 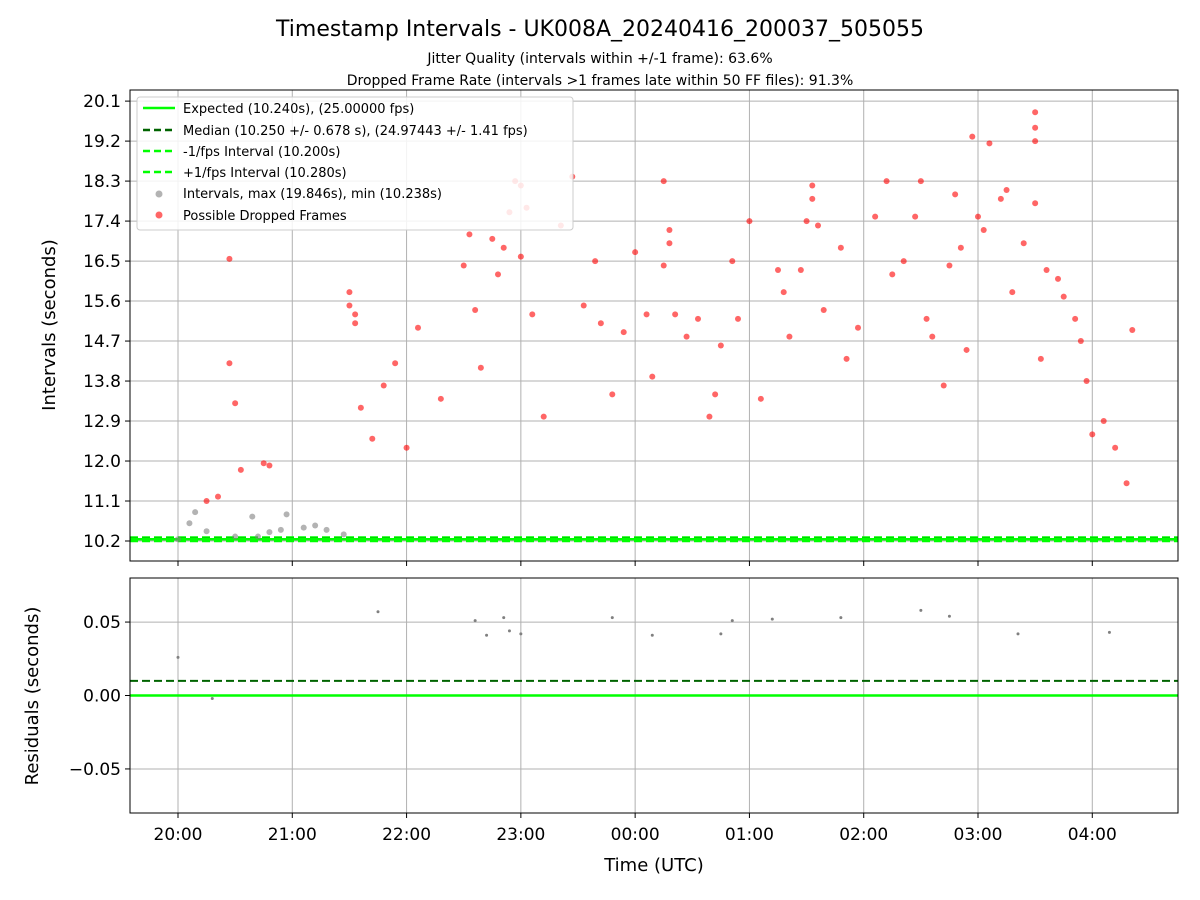 I want to click on legend-label-dropped: Possible Dropped Frames, so click(x=265, y=216).